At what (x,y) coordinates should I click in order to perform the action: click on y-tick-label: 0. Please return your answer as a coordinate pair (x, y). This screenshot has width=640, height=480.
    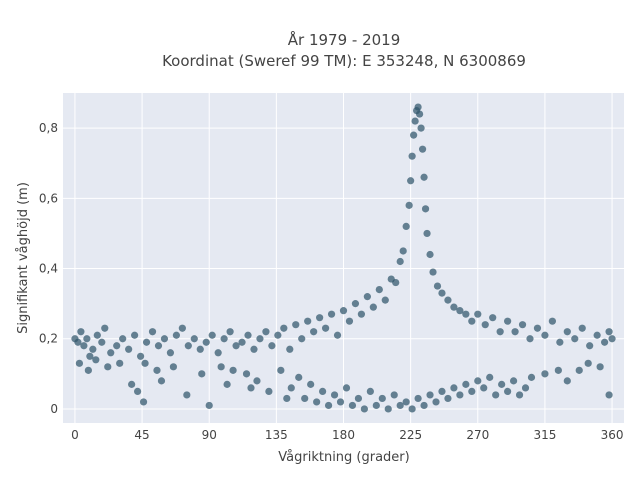
    Looking at the image, I should click on (54, 409).